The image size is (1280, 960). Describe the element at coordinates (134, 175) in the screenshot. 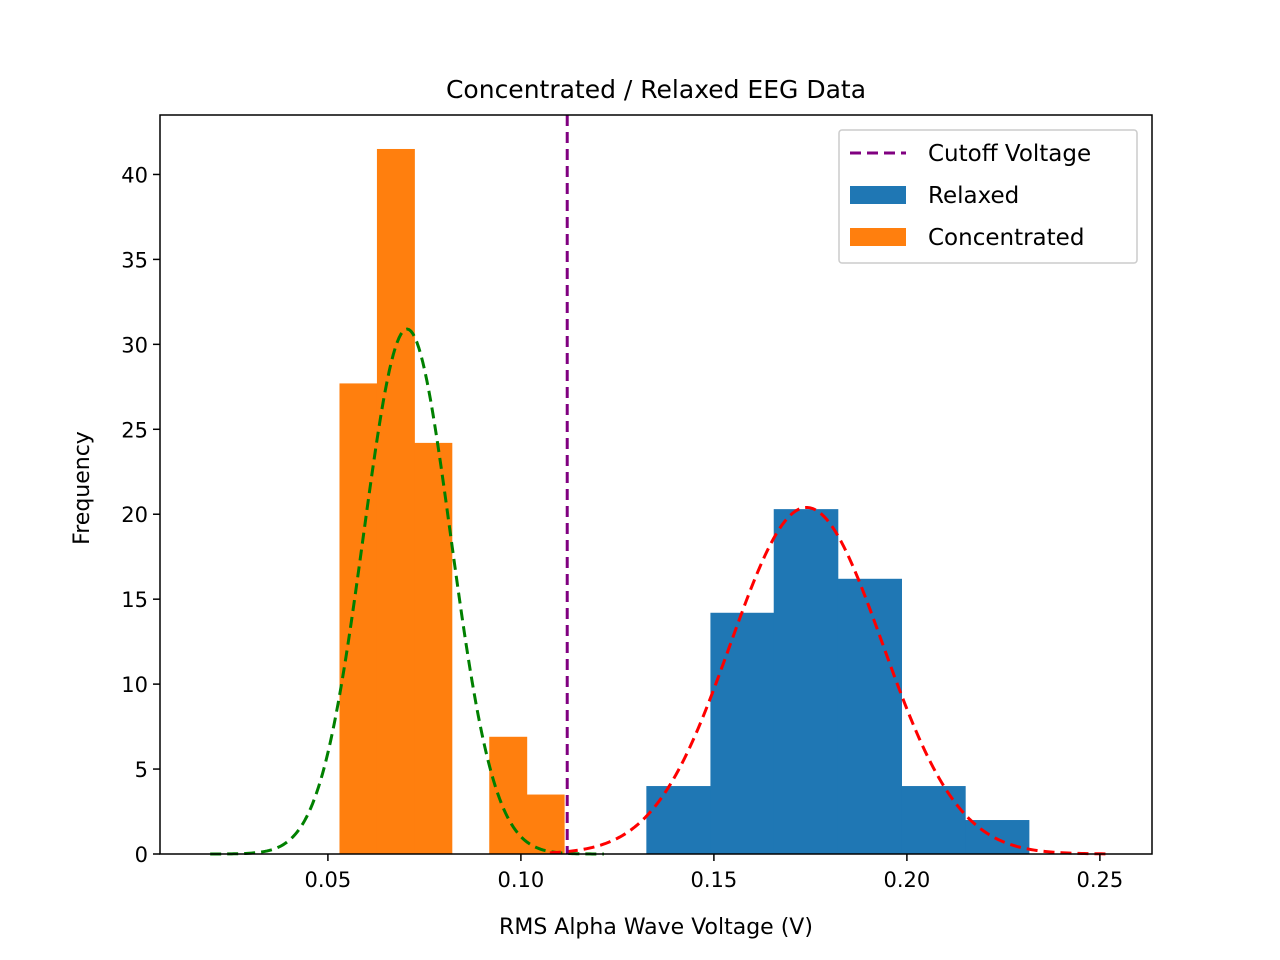

I see `y-tick-label: 40` at that location.